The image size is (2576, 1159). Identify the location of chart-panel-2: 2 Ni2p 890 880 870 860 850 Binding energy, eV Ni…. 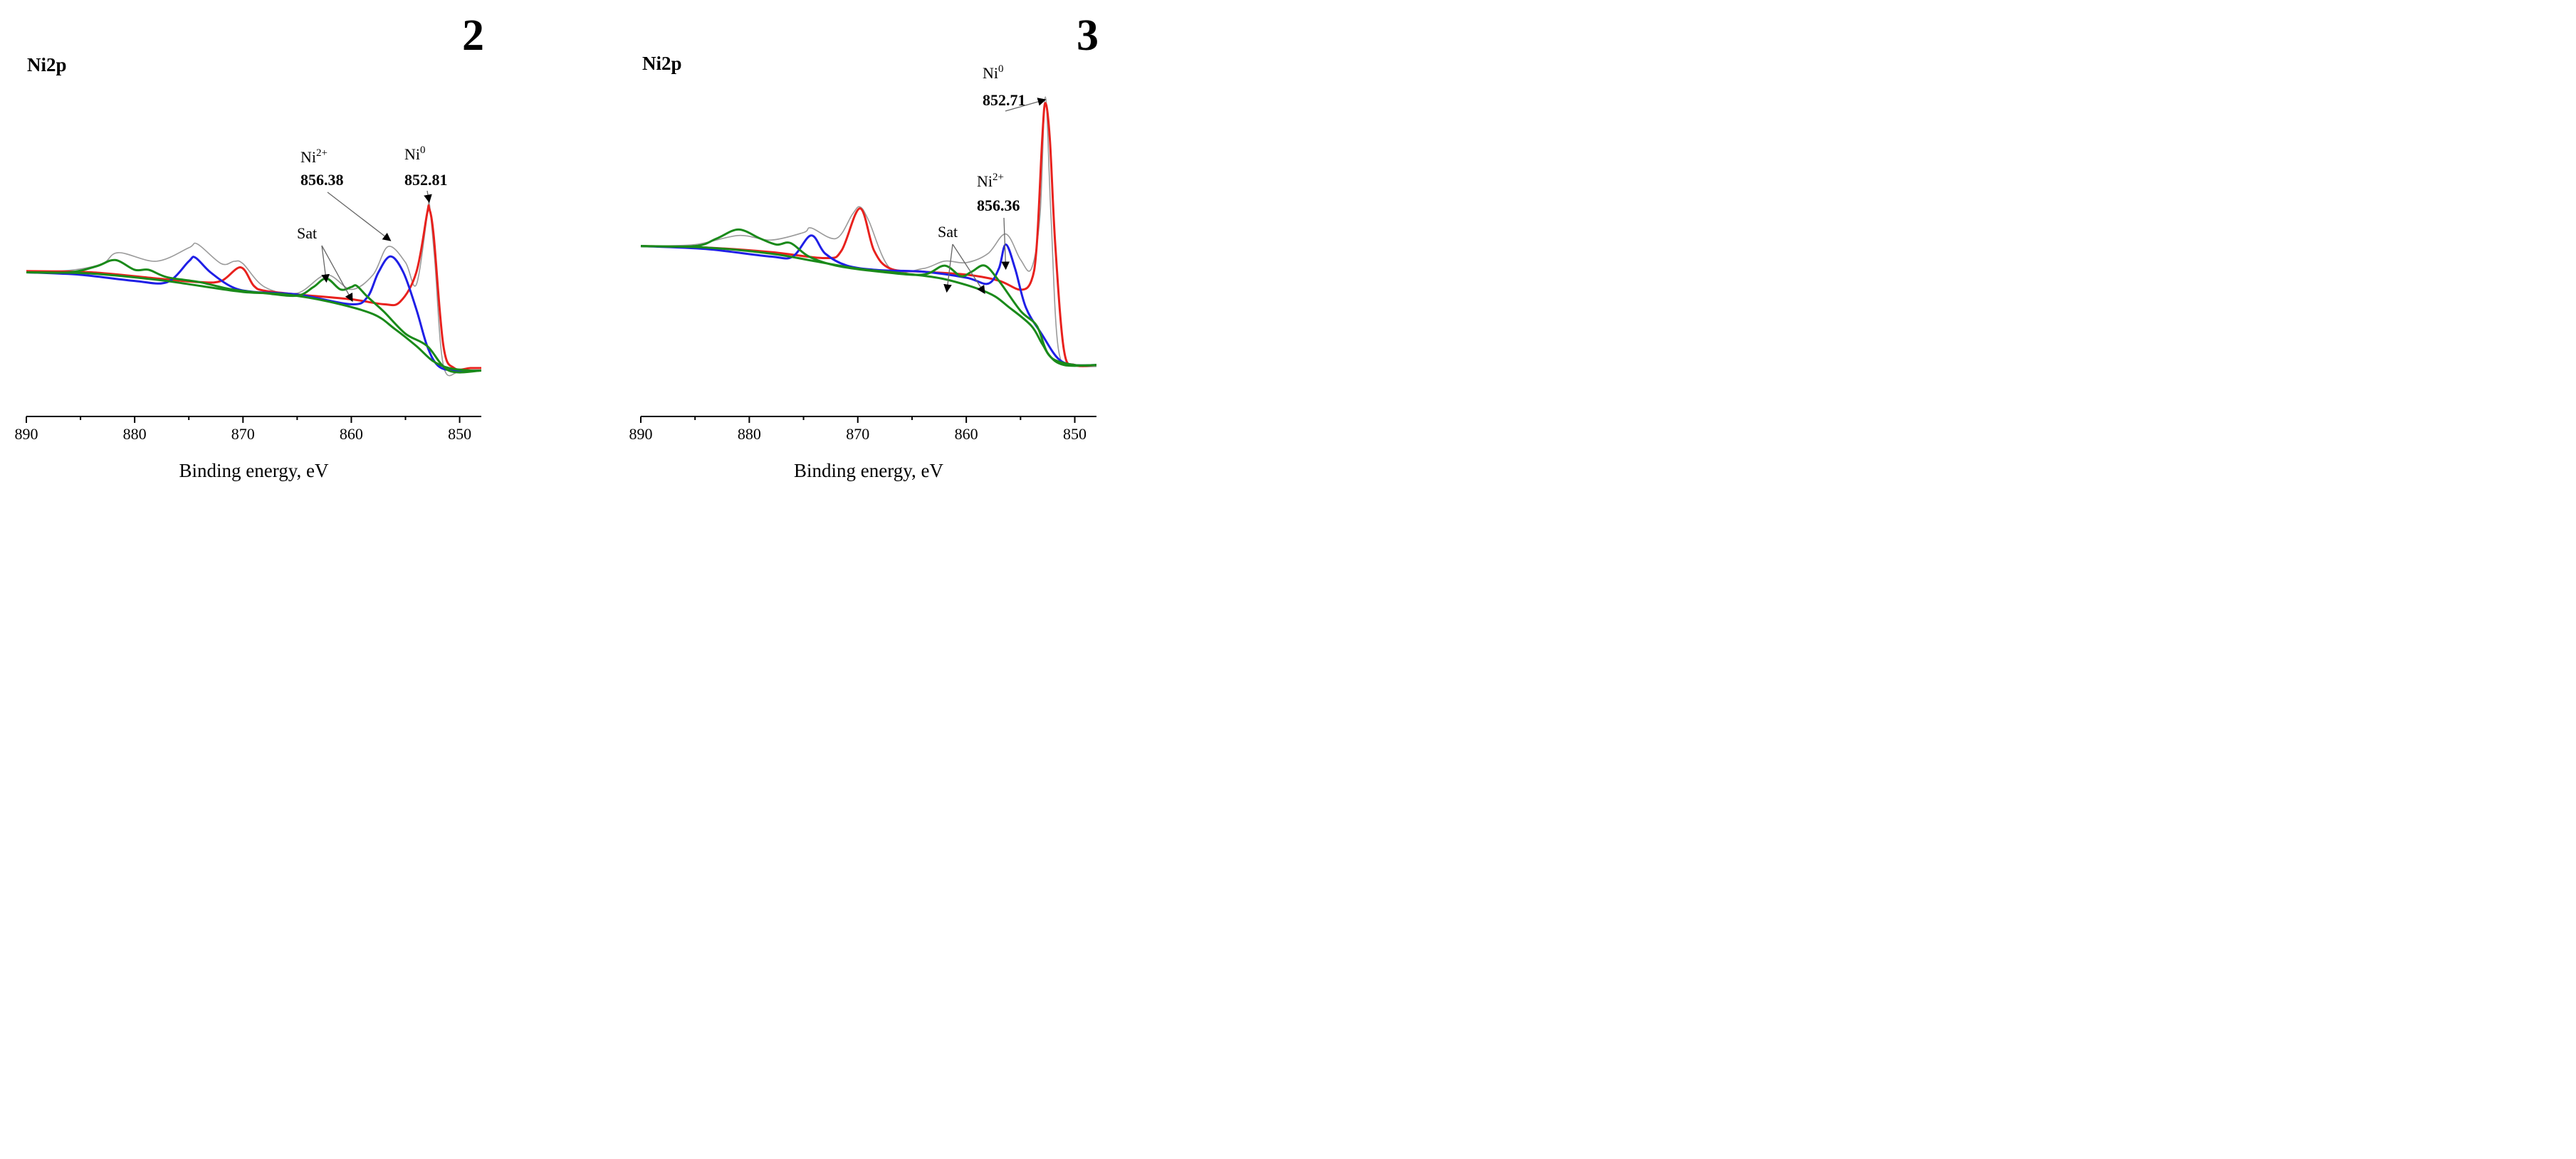
(250, 246).